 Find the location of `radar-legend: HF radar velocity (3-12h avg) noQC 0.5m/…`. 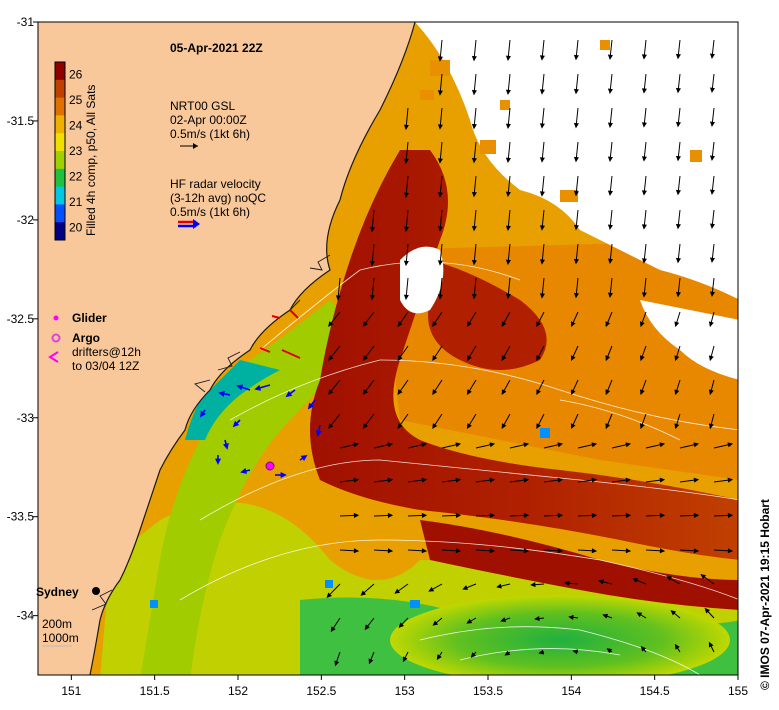

radar-legend: HF radar velocity (3-12h avg) noQC 0.5m/… is located at coordinates (218, 203).